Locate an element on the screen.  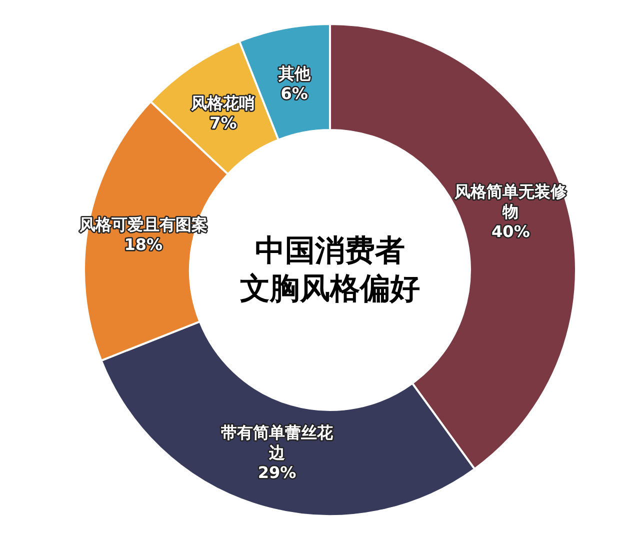
data-label: 29% is located at coordinates (277, 472).